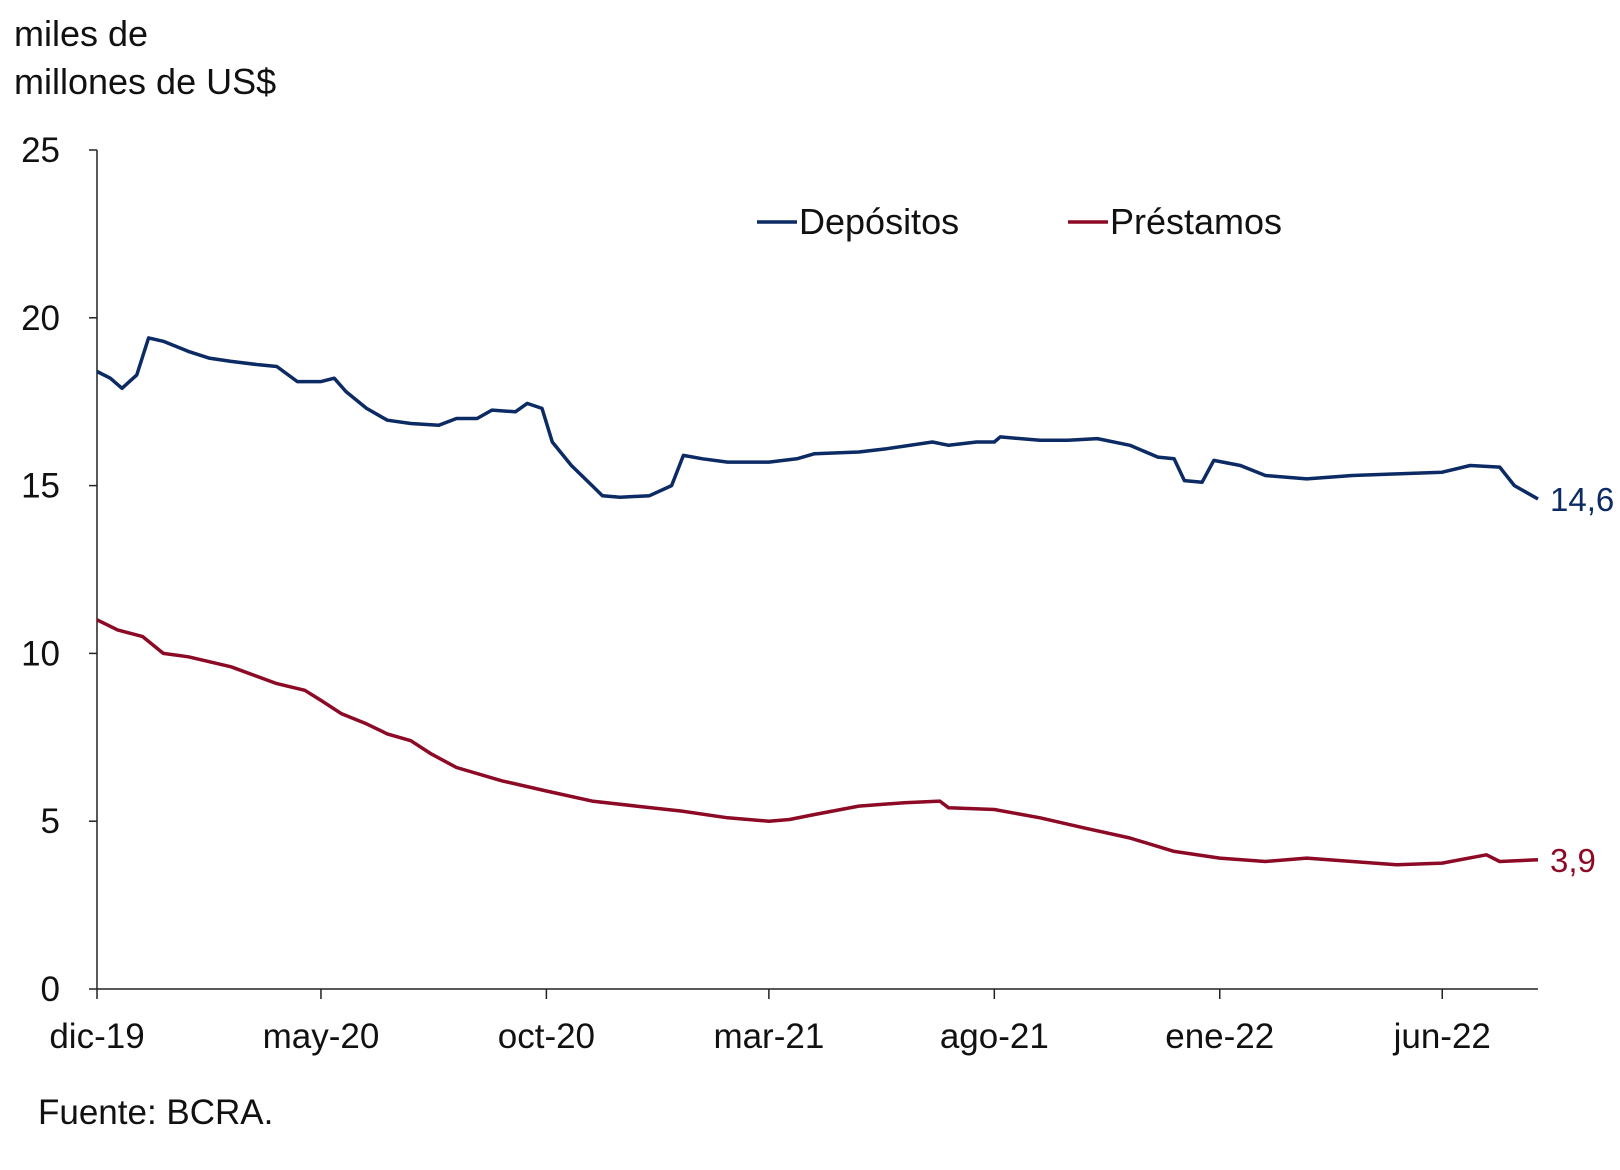  Describe the element at coordinates (1219, 1036) in the screenshot. I see `x-tick-label: ene-22` at that location.